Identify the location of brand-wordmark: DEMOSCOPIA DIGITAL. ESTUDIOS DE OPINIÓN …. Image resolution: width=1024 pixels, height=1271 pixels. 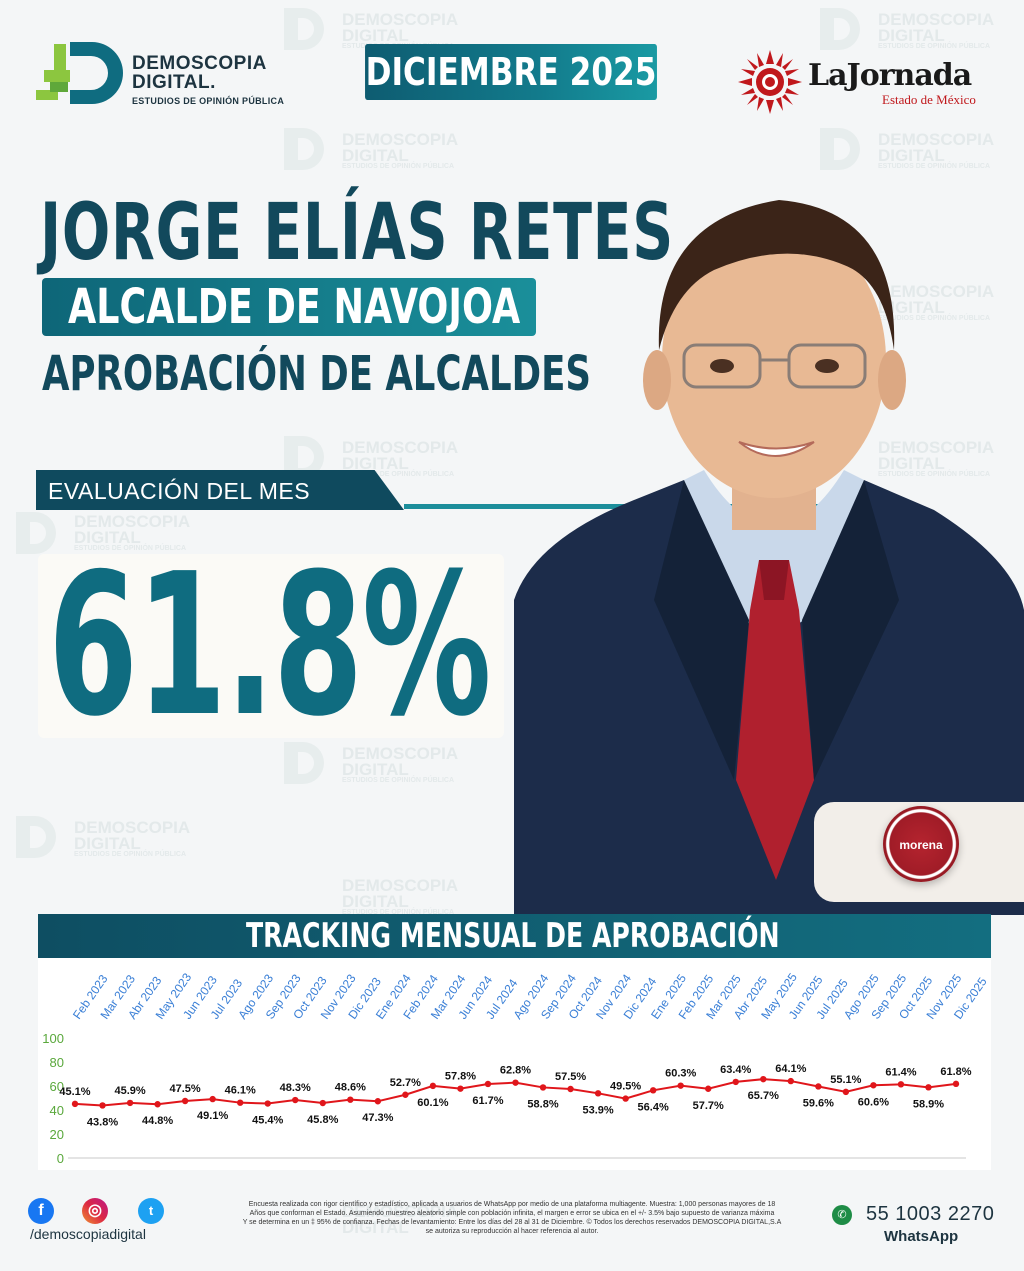
(208, 79).